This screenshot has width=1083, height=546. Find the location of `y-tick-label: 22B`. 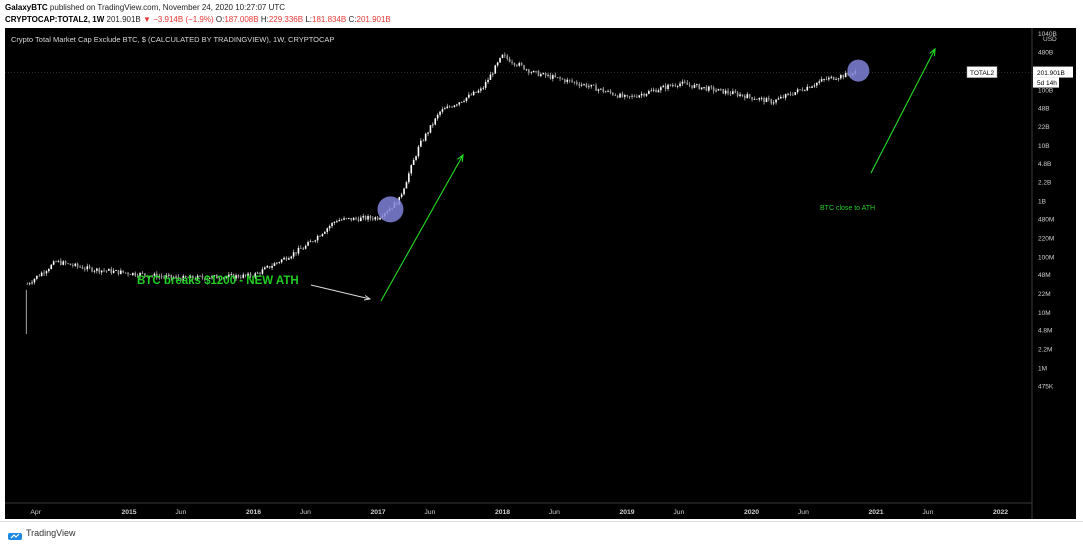

y-tick-label: 22B is located at coordinates (1044, 127).